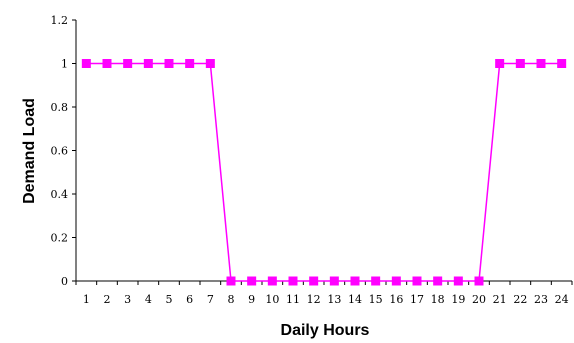 Image resolution: width=574 pixels, height=343 pixels. What do you see at coordinates (60, 238) in the screenshot?
I see `y-tick-label: 0.2` at bounding box center [60, 238].